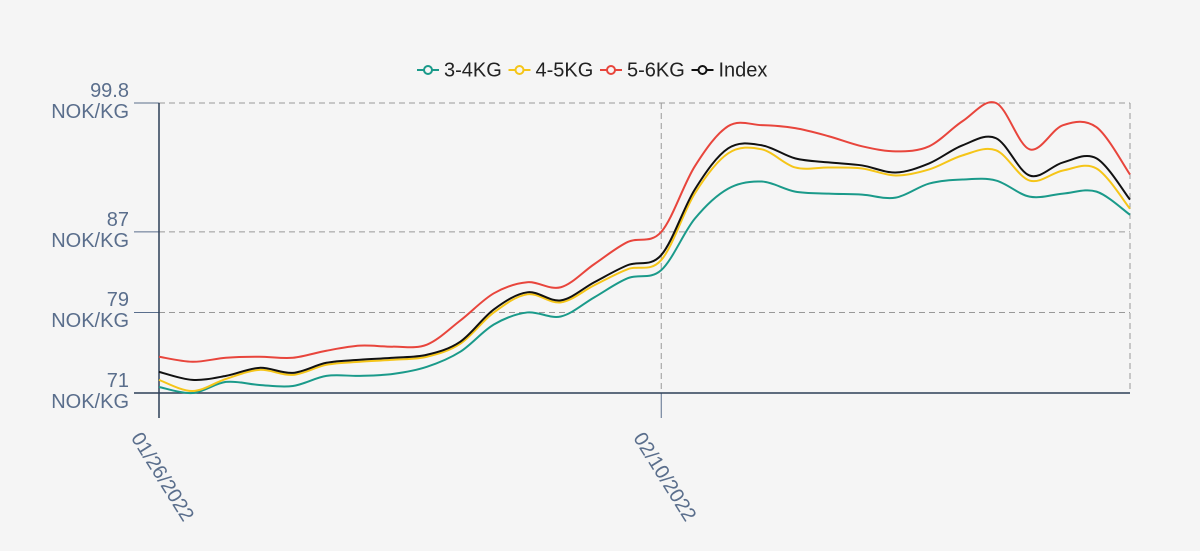 This screenshot has width=1200, height=551. What do you see at coordinates (90, 311) in the screenshot?
I see `y-tick-label: 79 NOK/KG` at bounding box center [90, 311].